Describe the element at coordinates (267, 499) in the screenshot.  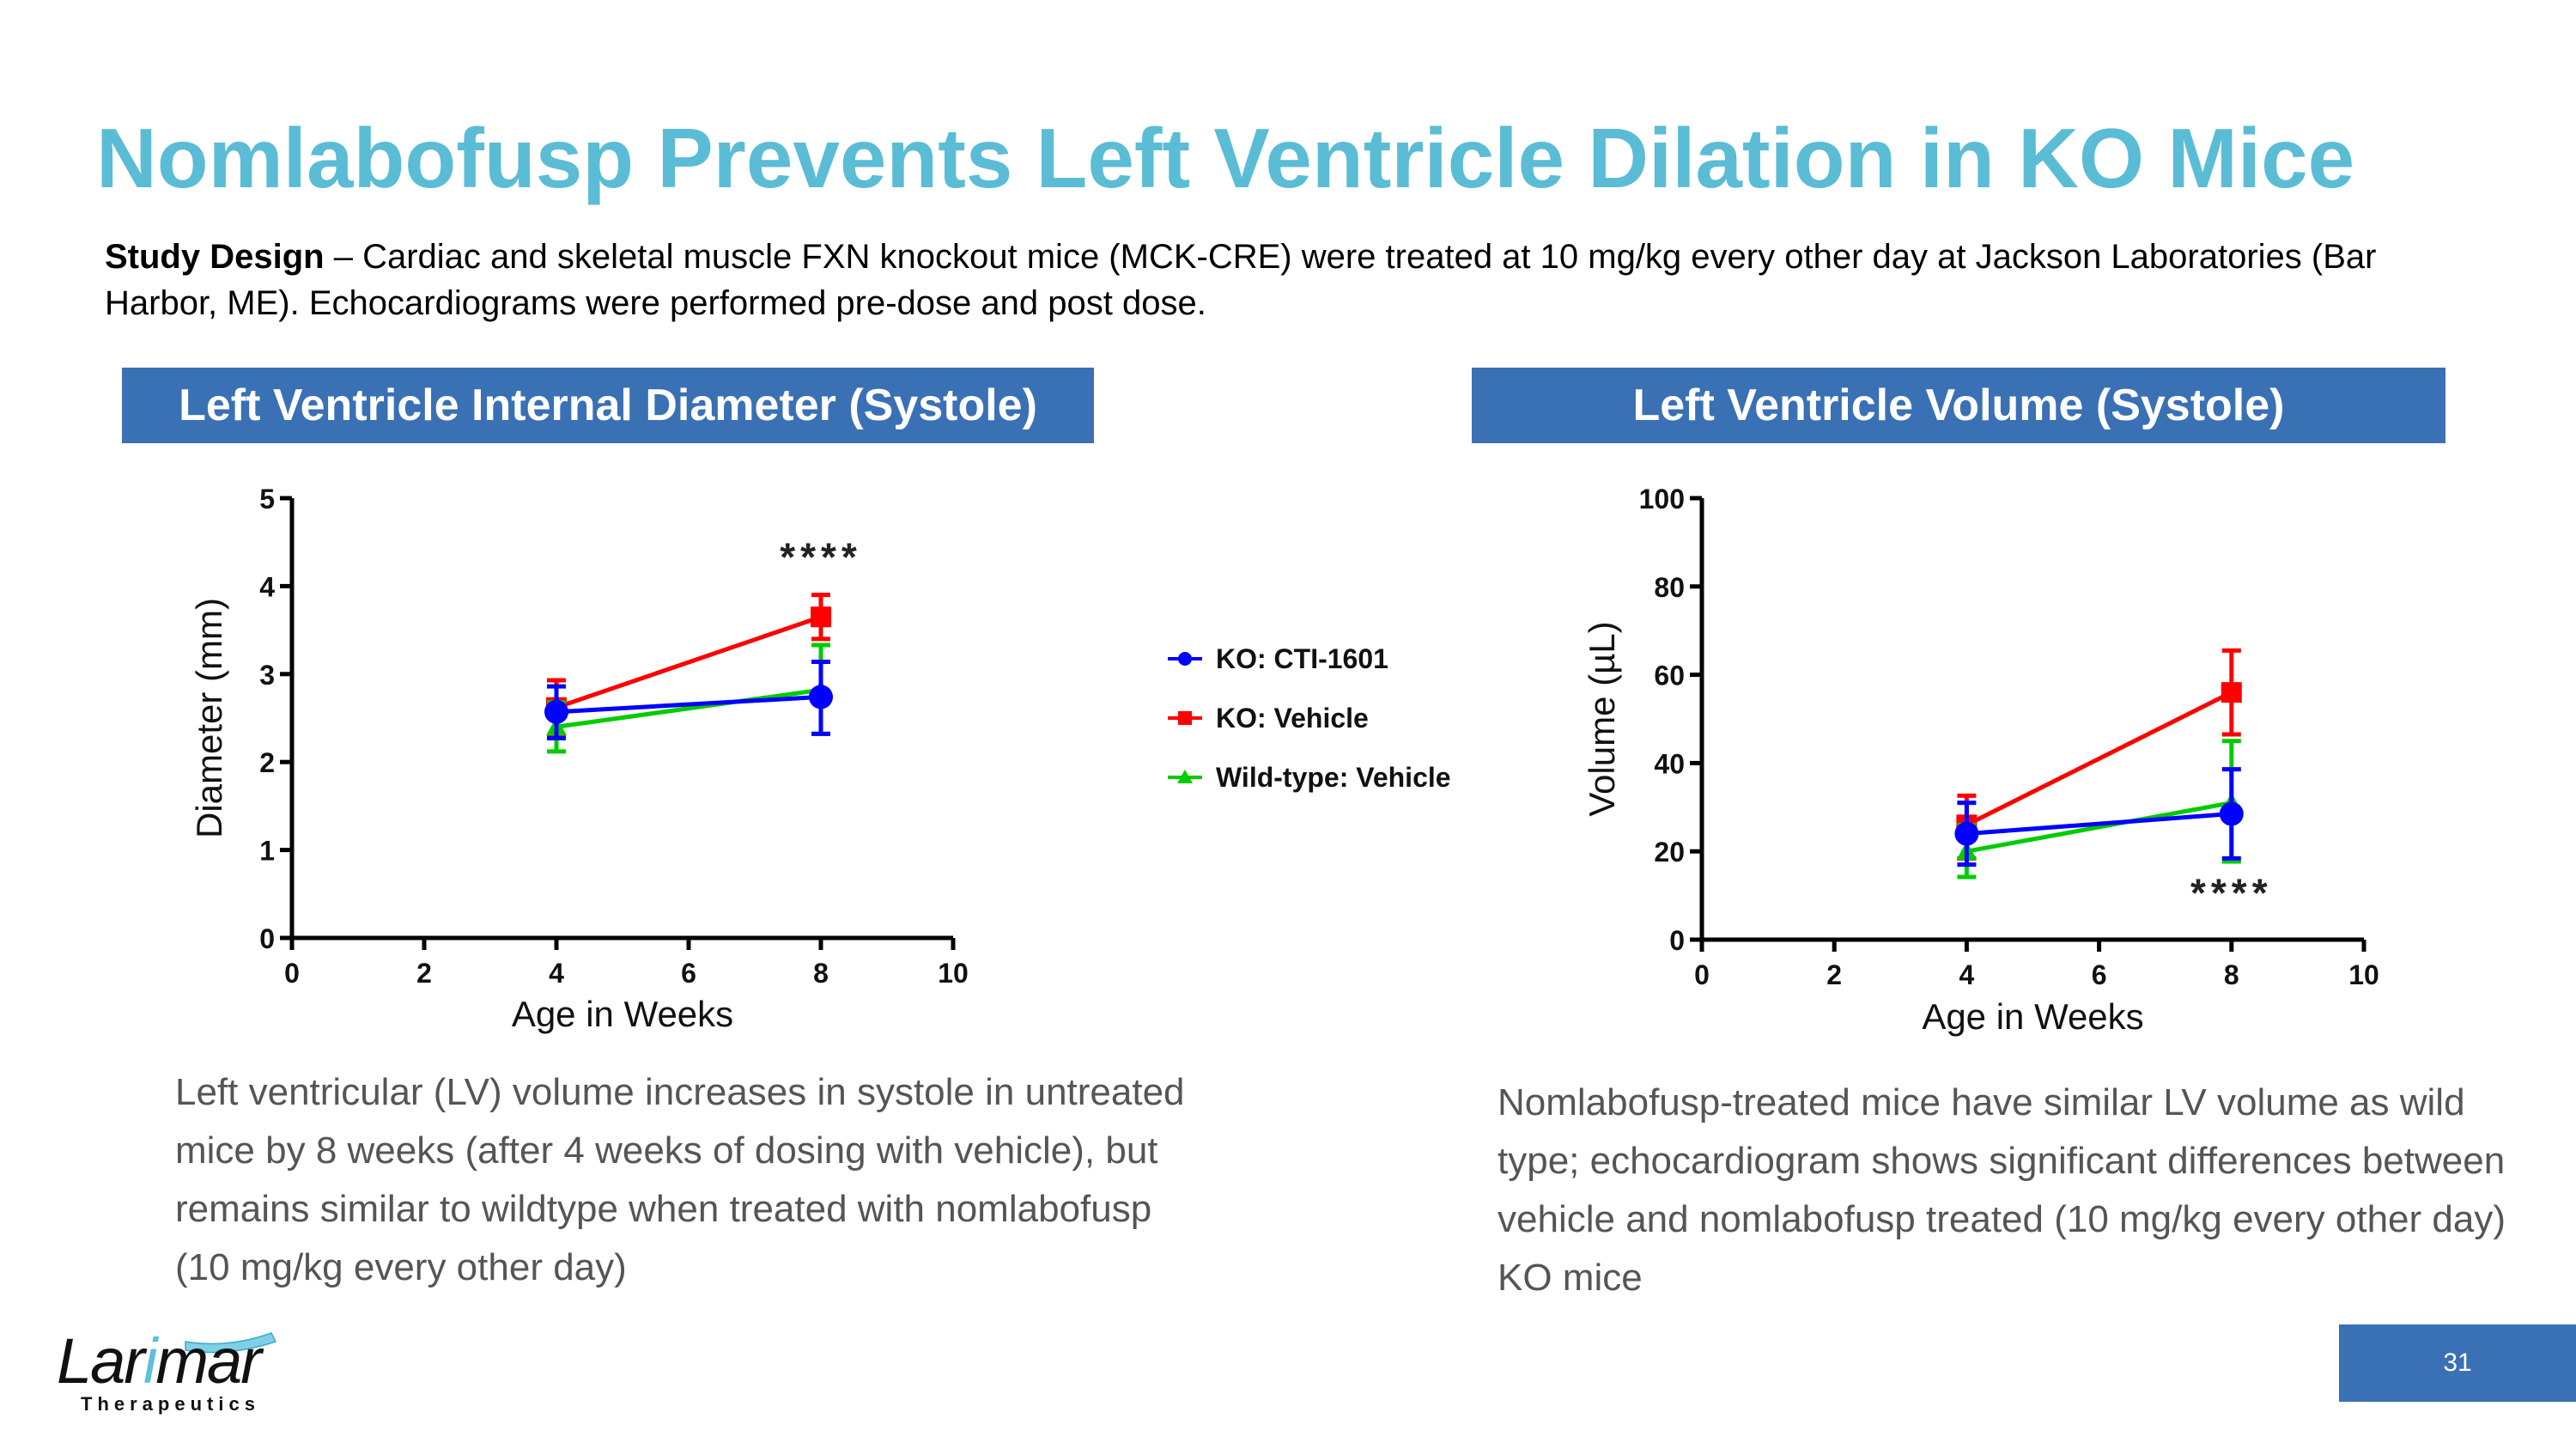
I see `y-tick-label: 5` at that location.